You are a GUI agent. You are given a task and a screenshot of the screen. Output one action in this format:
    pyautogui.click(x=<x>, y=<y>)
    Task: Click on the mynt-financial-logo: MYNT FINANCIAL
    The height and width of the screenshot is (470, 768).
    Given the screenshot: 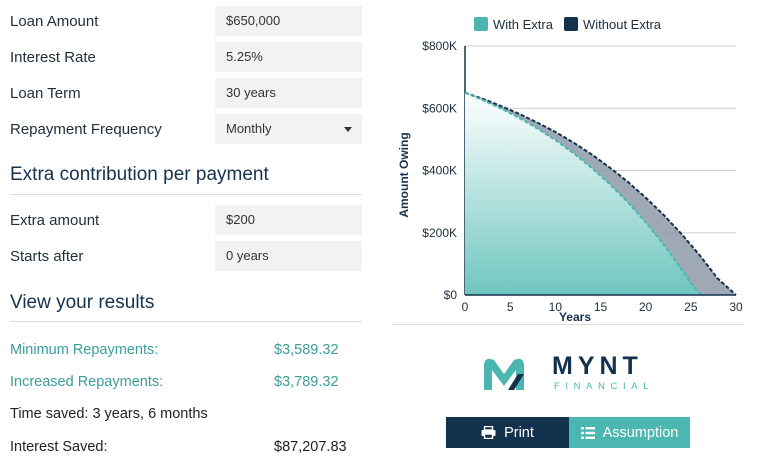 What is the action you would take?
    pyautogui.click(x=569, y=372)
    